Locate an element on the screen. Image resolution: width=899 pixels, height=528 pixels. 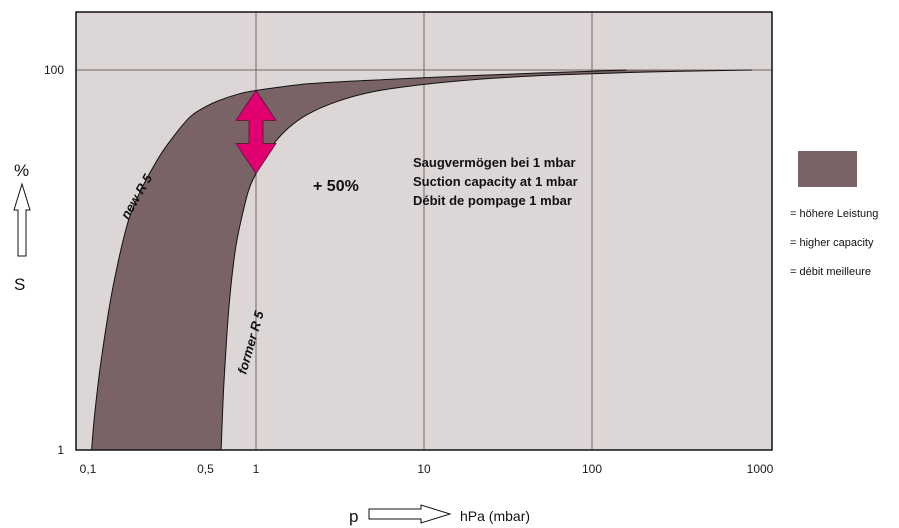
y-axis-symbol: S is located at coordinates (19, 284).